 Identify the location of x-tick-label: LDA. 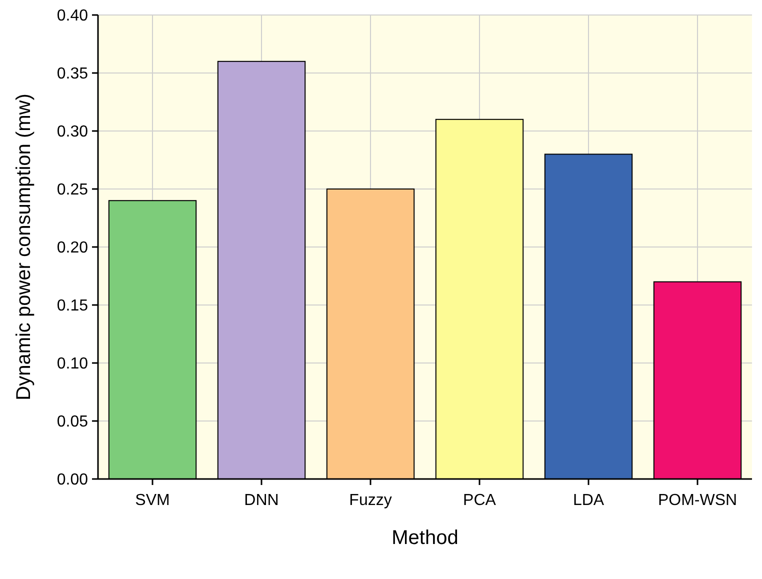
(588, 500).